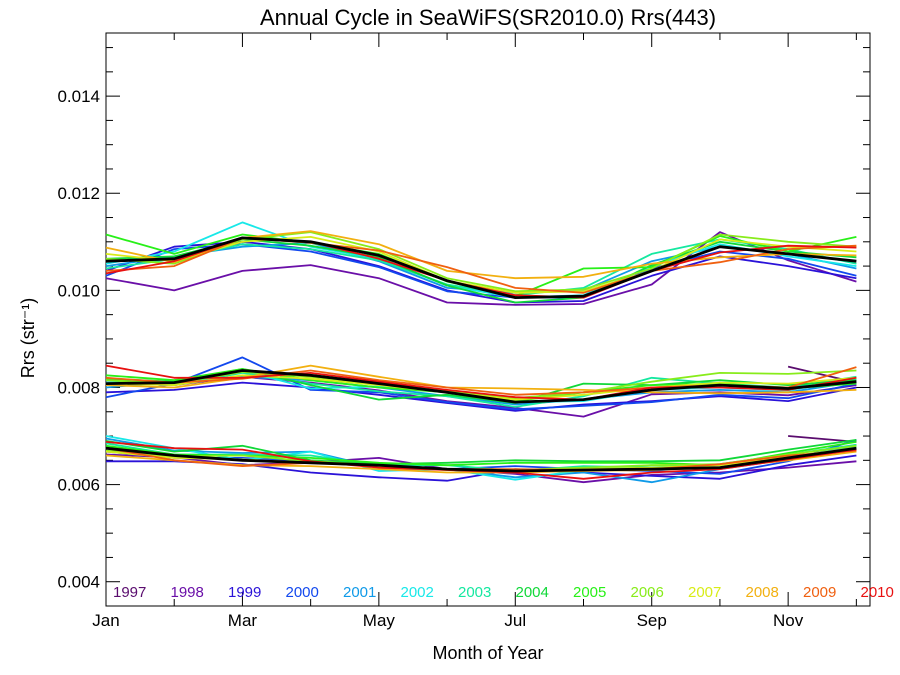 The width and height of the screenshot is (900, 675). Describe the element at coordinates (481, 396) in the screenshot. I see `series-line-1999-middle` at that location.